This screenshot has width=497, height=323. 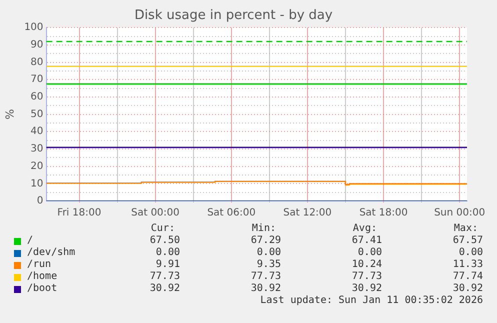 I want to click on x-tick-label: Sat 18:00, so click(x=383, y=213).